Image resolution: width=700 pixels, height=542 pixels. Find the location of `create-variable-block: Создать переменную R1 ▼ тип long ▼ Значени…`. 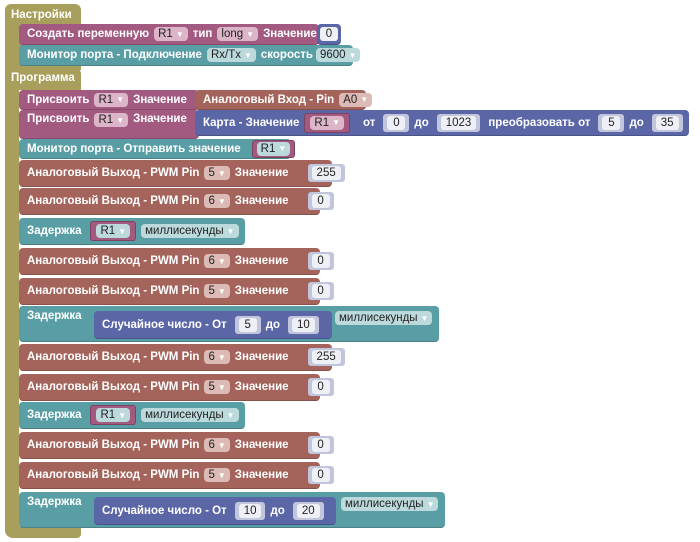

create-variable-block: Создать переменную R1 ▼ тип long ▼ Значени… is located at coordinates (169, 34).